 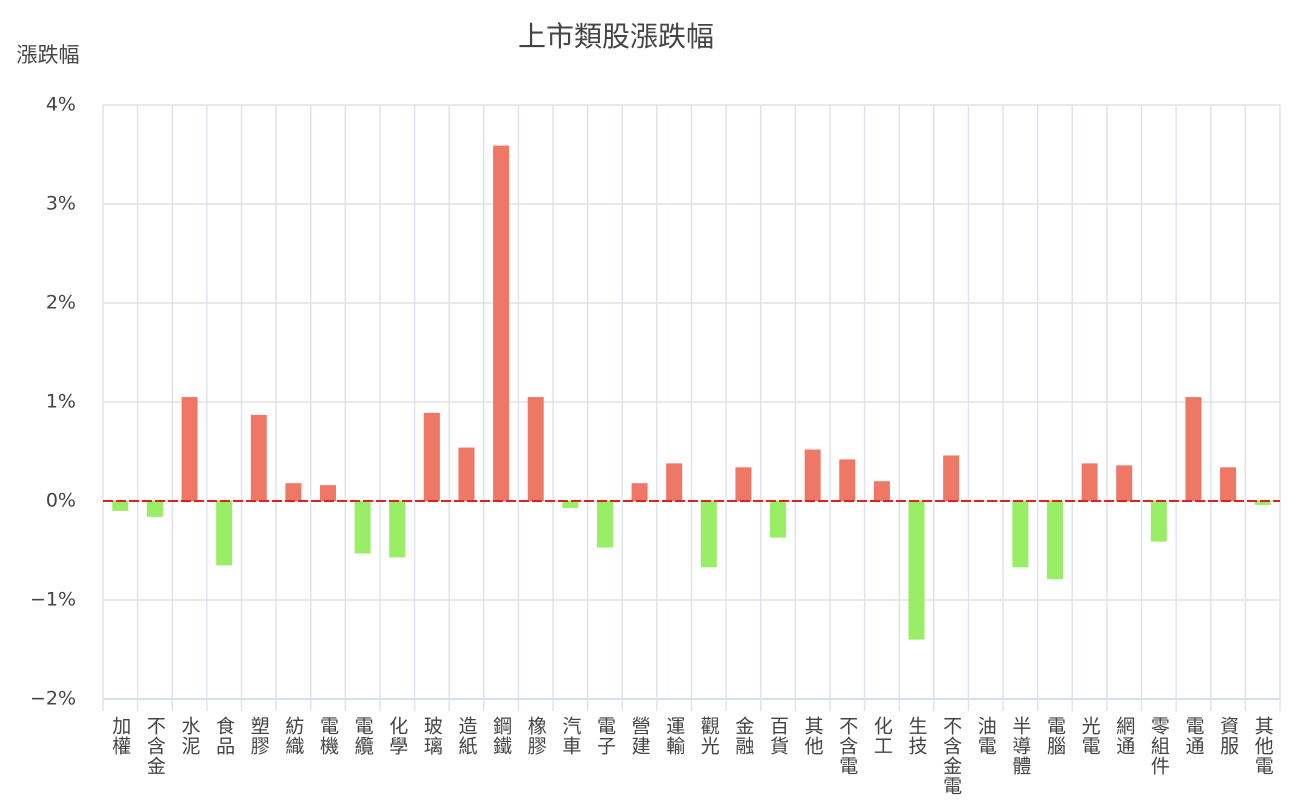 What do you see at coordinates (53, 699) in the screenshot?
I see `y-tick-label: −2%` at bounding box center [53, 699].